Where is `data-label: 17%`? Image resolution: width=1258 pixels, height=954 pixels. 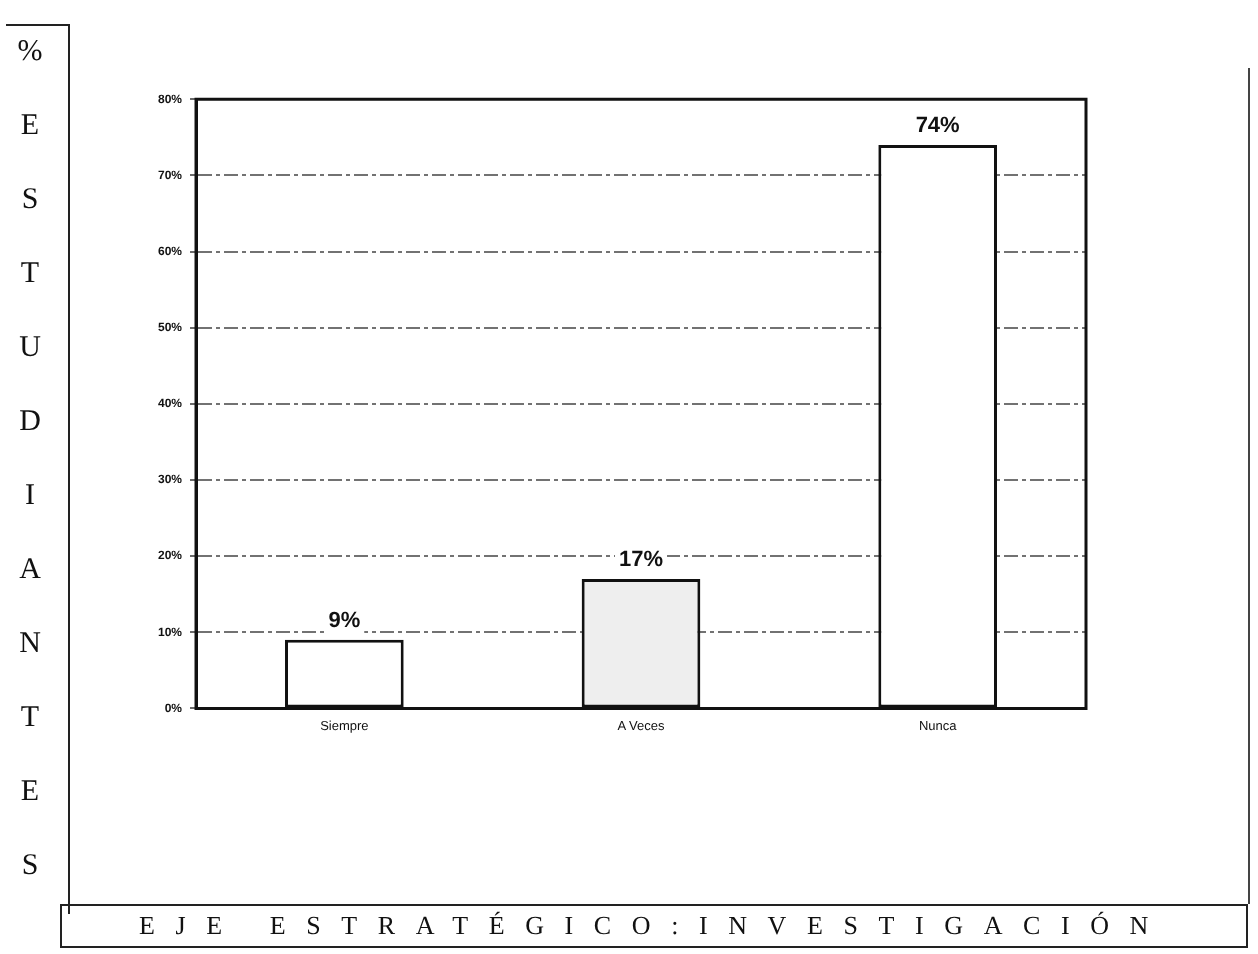
data-label: 17% is located at coordinates (641, 560).